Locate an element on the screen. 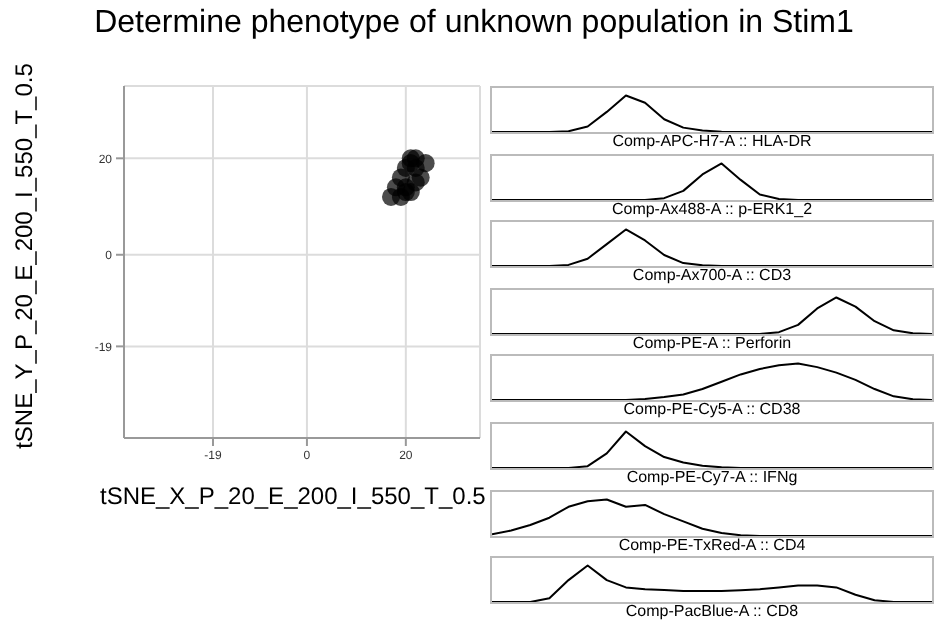 Image resolution: width=948 pixels, height=628 pixels. x-axis-title: Comp-Ax700-A :: CD3 is located at coordinates (712, 275).